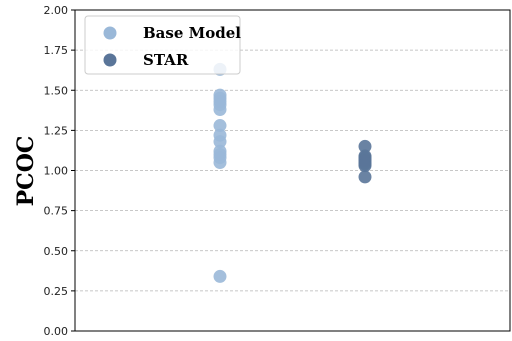  What do you see at coordinates (56, 211) in the screenshot?
I see `y-tick-label: 0.75` at bounding box center [56, 211].